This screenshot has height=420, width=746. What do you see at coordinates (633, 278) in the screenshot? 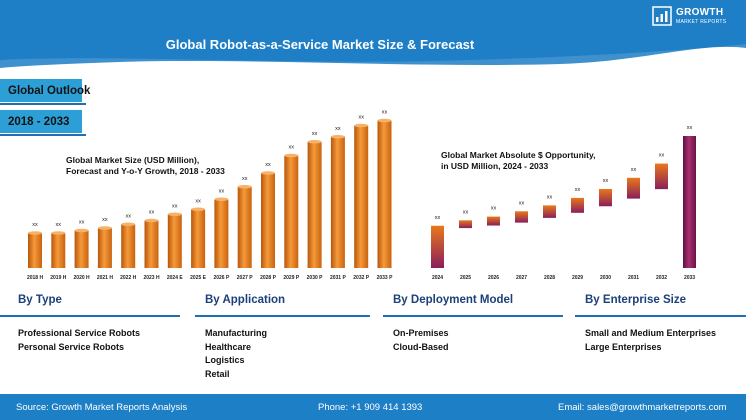
I see `chart-2-tick-label: 2031` at bounding box center [633, 278].